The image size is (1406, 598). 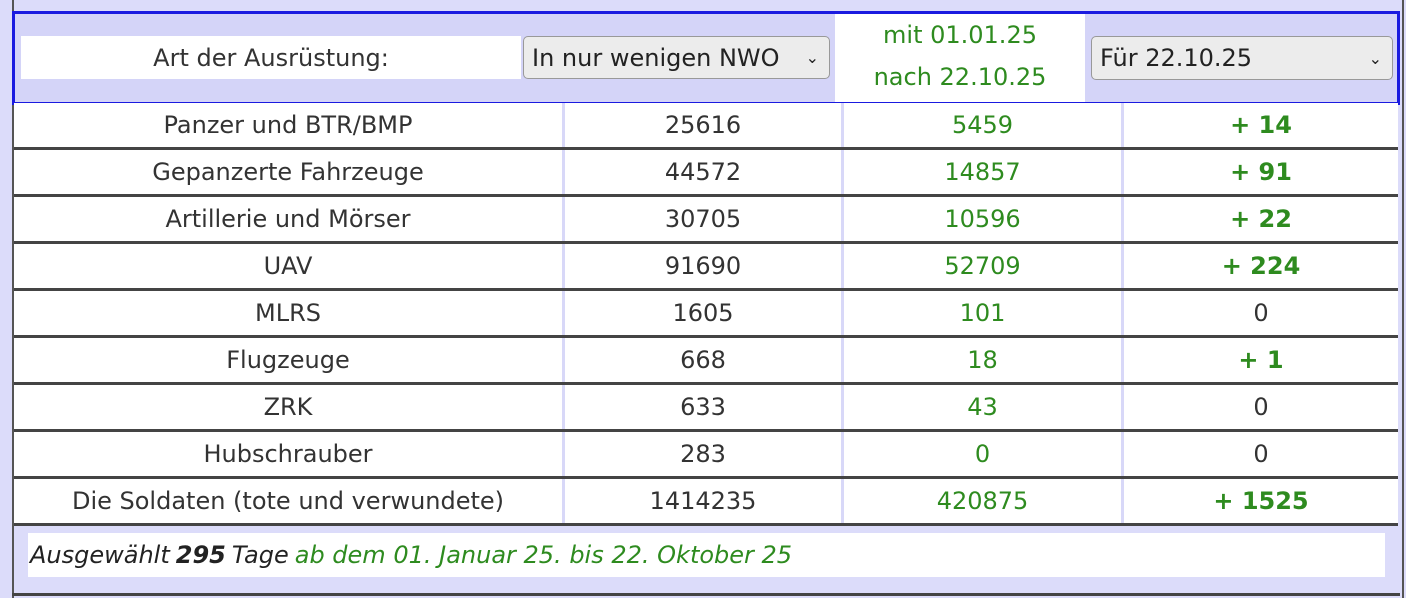 I want to click on cell-total: 91690, so click(x=702, y=266).